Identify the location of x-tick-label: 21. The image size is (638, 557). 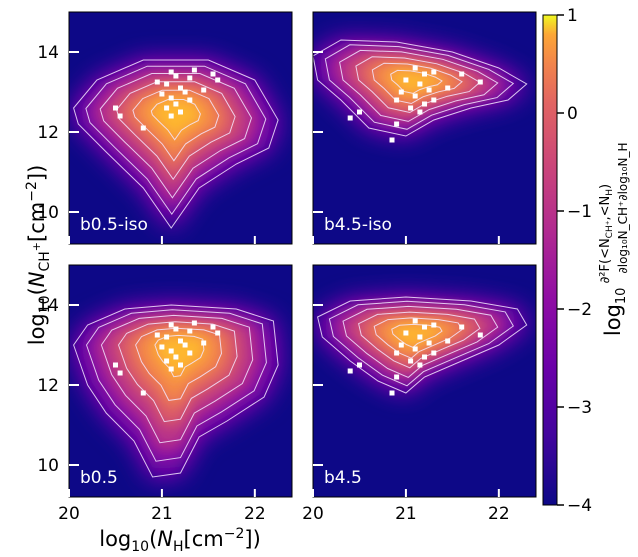
(406, 514).